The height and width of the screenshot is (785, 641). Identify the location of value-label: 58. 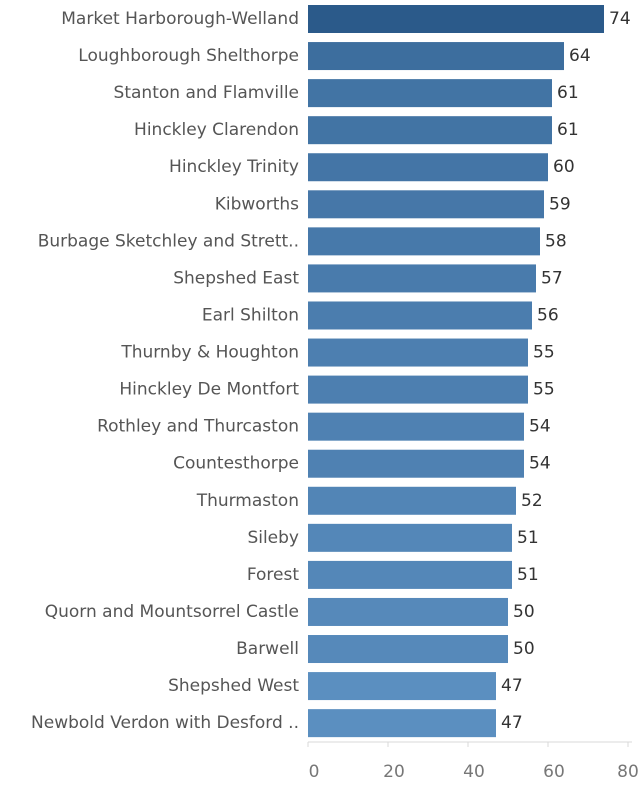
(556, 241).